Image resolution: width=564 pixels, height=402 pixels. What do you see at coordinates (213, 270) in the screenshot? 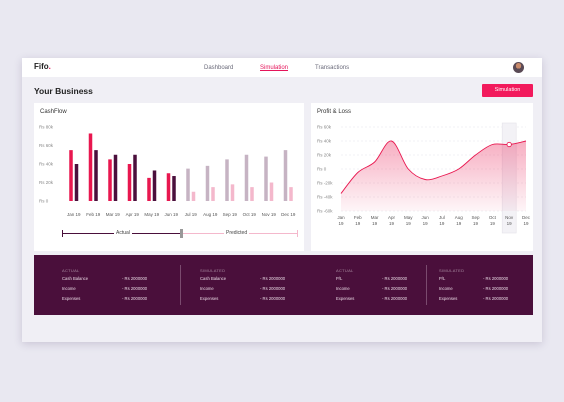
I see `summary-heading: SIMULATED` at bounding box center [213, 270].